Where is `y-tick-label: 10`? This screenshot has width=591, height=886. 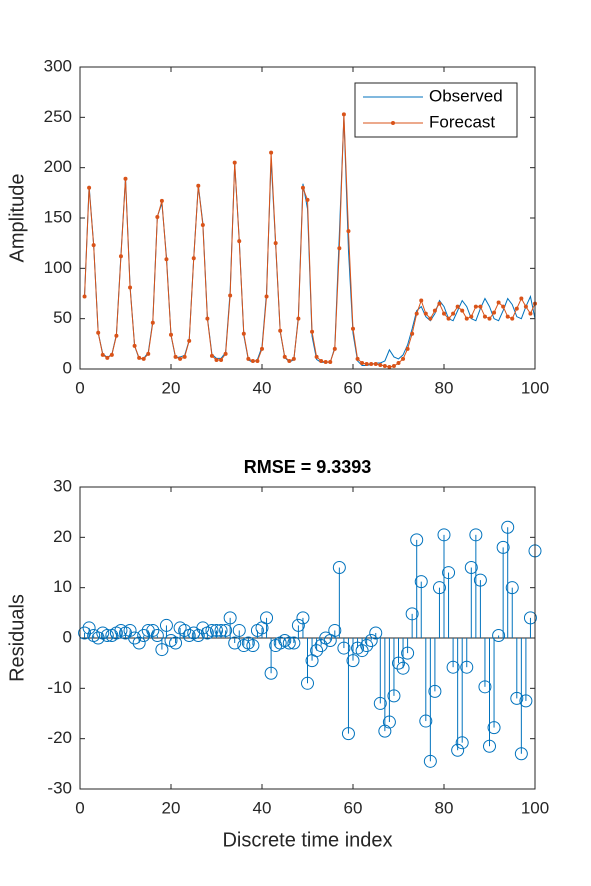 y-tick-label: 10 is located at coordinates (62, 586).